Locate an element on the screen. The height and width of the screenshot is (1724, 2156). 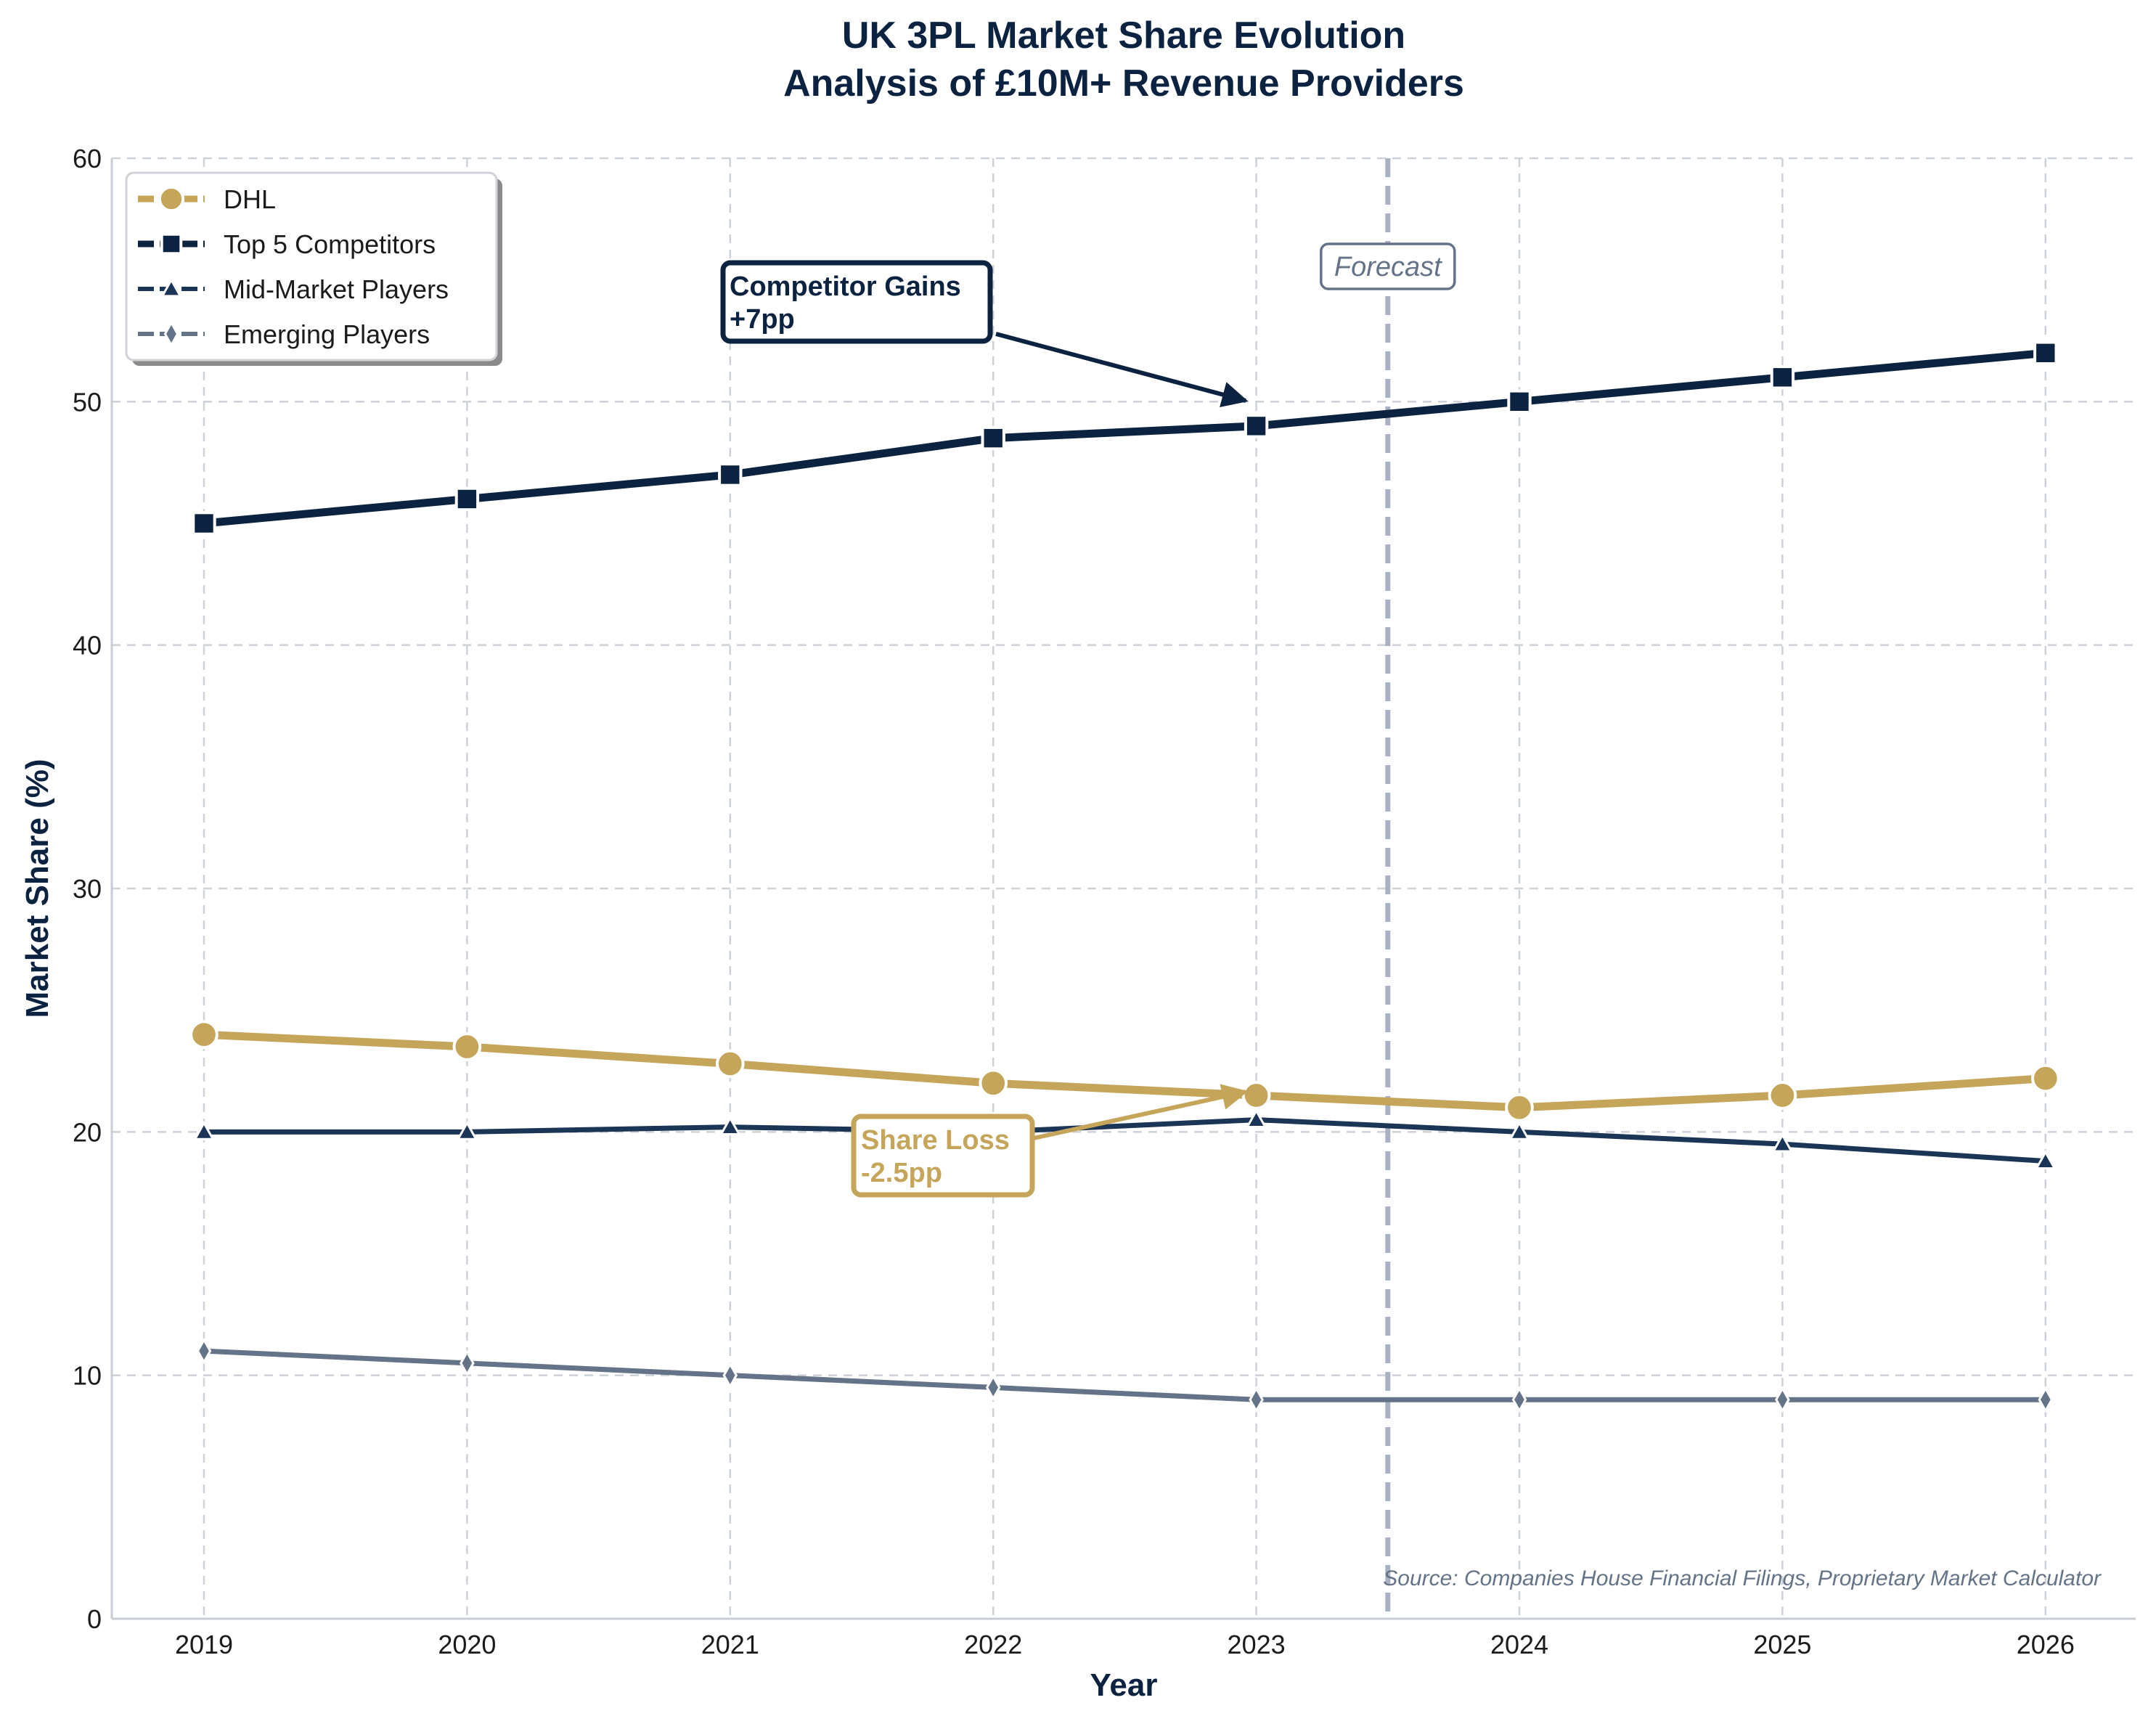
y-tick-labels: 0 10 20 30 40 50 60 is located at coordinates (88, 889).